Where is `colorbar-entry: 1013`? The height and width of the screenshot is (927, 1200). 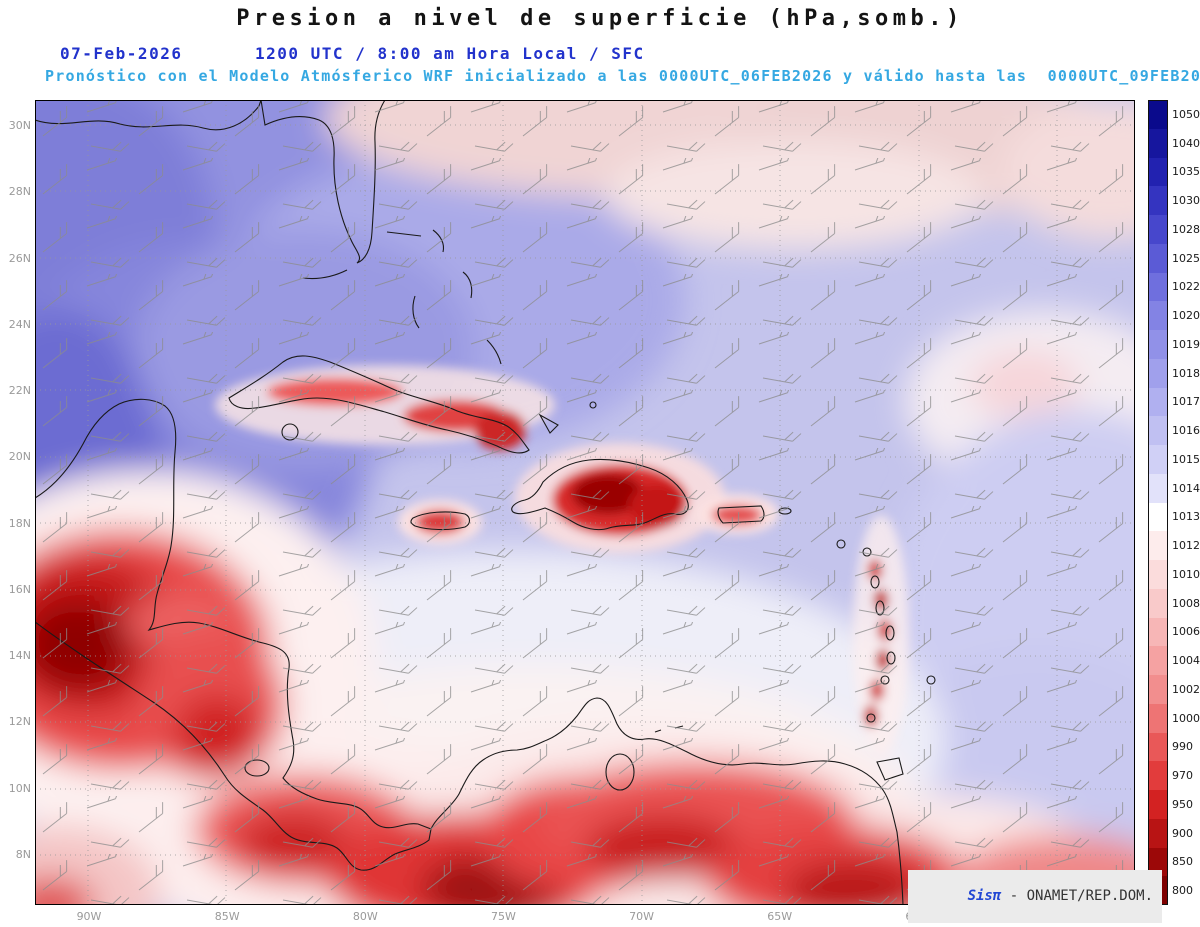
colorbar-entry: 1013 is located at coordinates (1174, 517).